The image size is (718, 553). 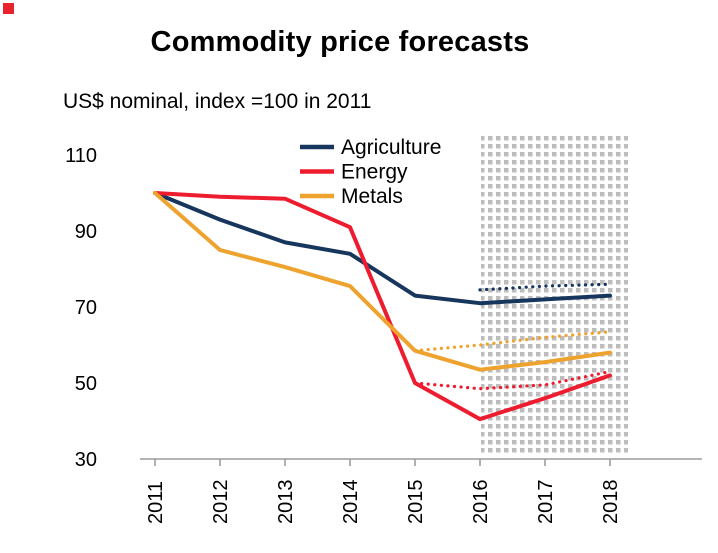 What do you see at coordinates (156, 502) in the screenshot?
I see `x-tick-label-2011: 2011` at bounding box center [156, 502].